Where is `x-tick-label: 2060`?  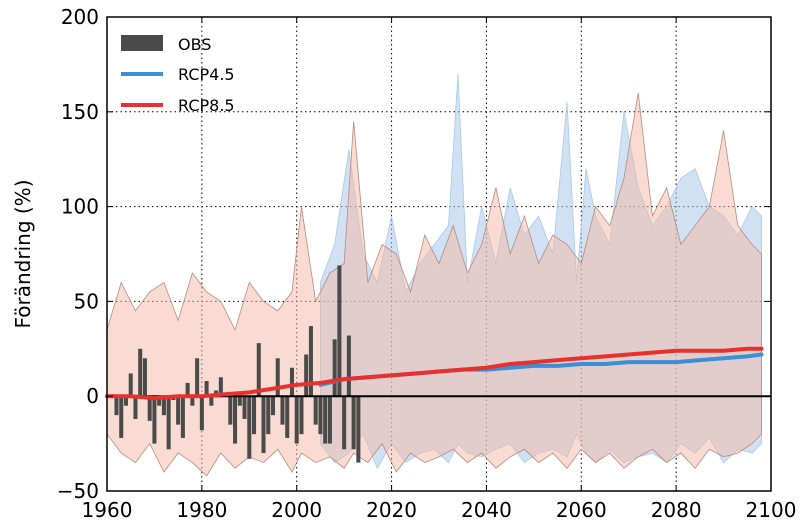 x-tick-label: 2060 is located at coordinates (581, 510).